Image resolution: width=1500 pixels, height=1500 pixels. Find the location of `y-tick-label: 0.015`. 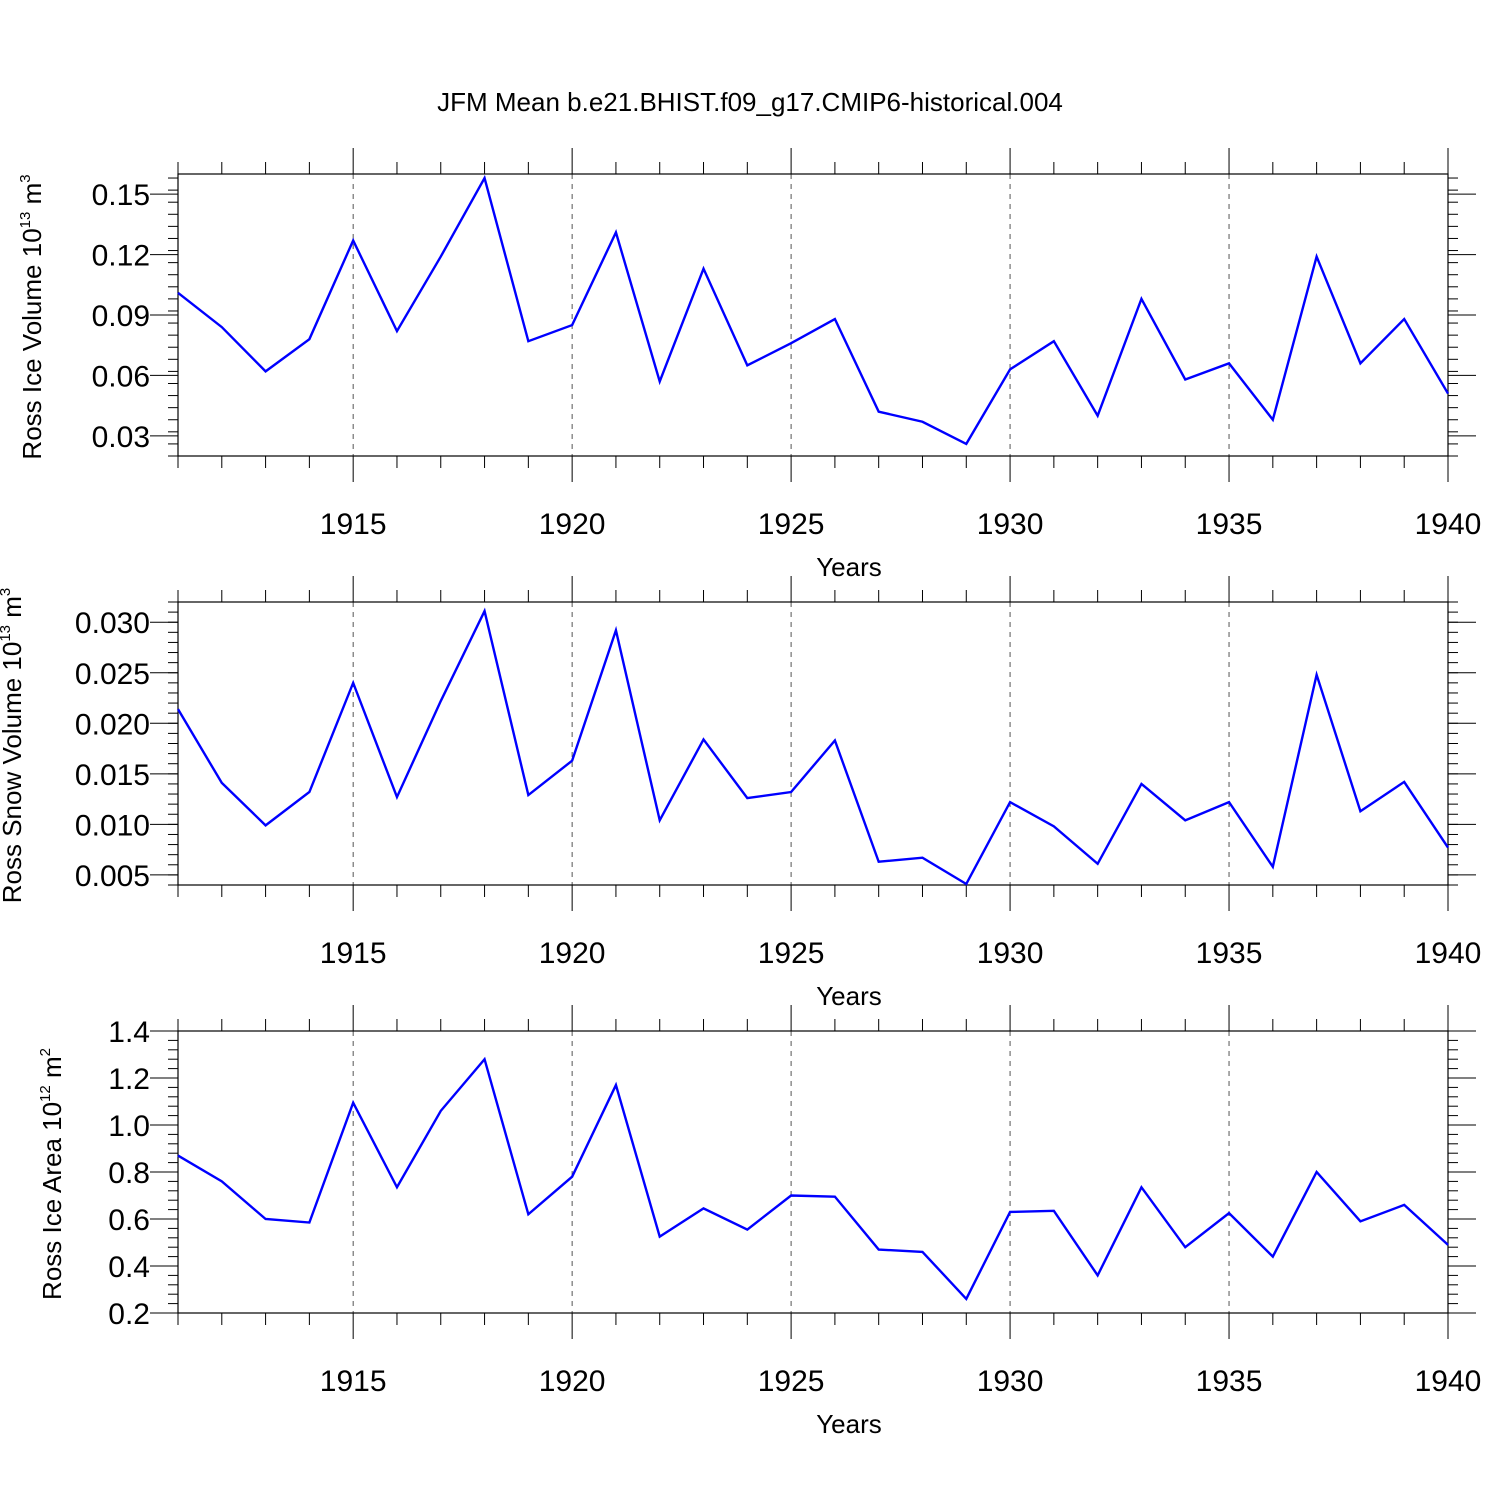

y-tick-label: 0.015 is located at coordinates (112, 775).